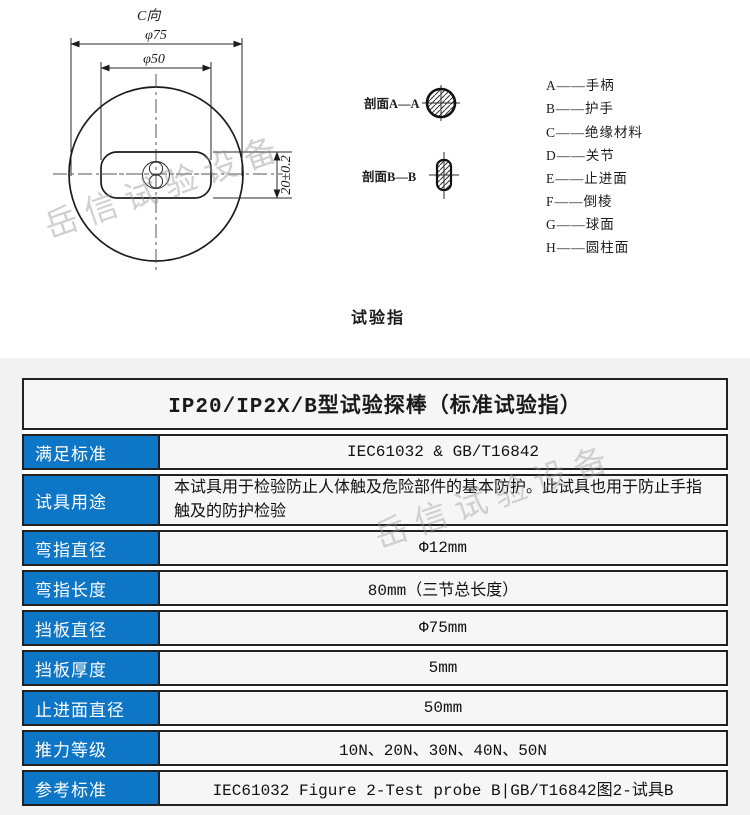 This screenshot has height=815, width=750. Describe the element at coordinates (443, 628) in the screenshot. I see `row-baffle-diameter-value: Φ75mm` at that location.